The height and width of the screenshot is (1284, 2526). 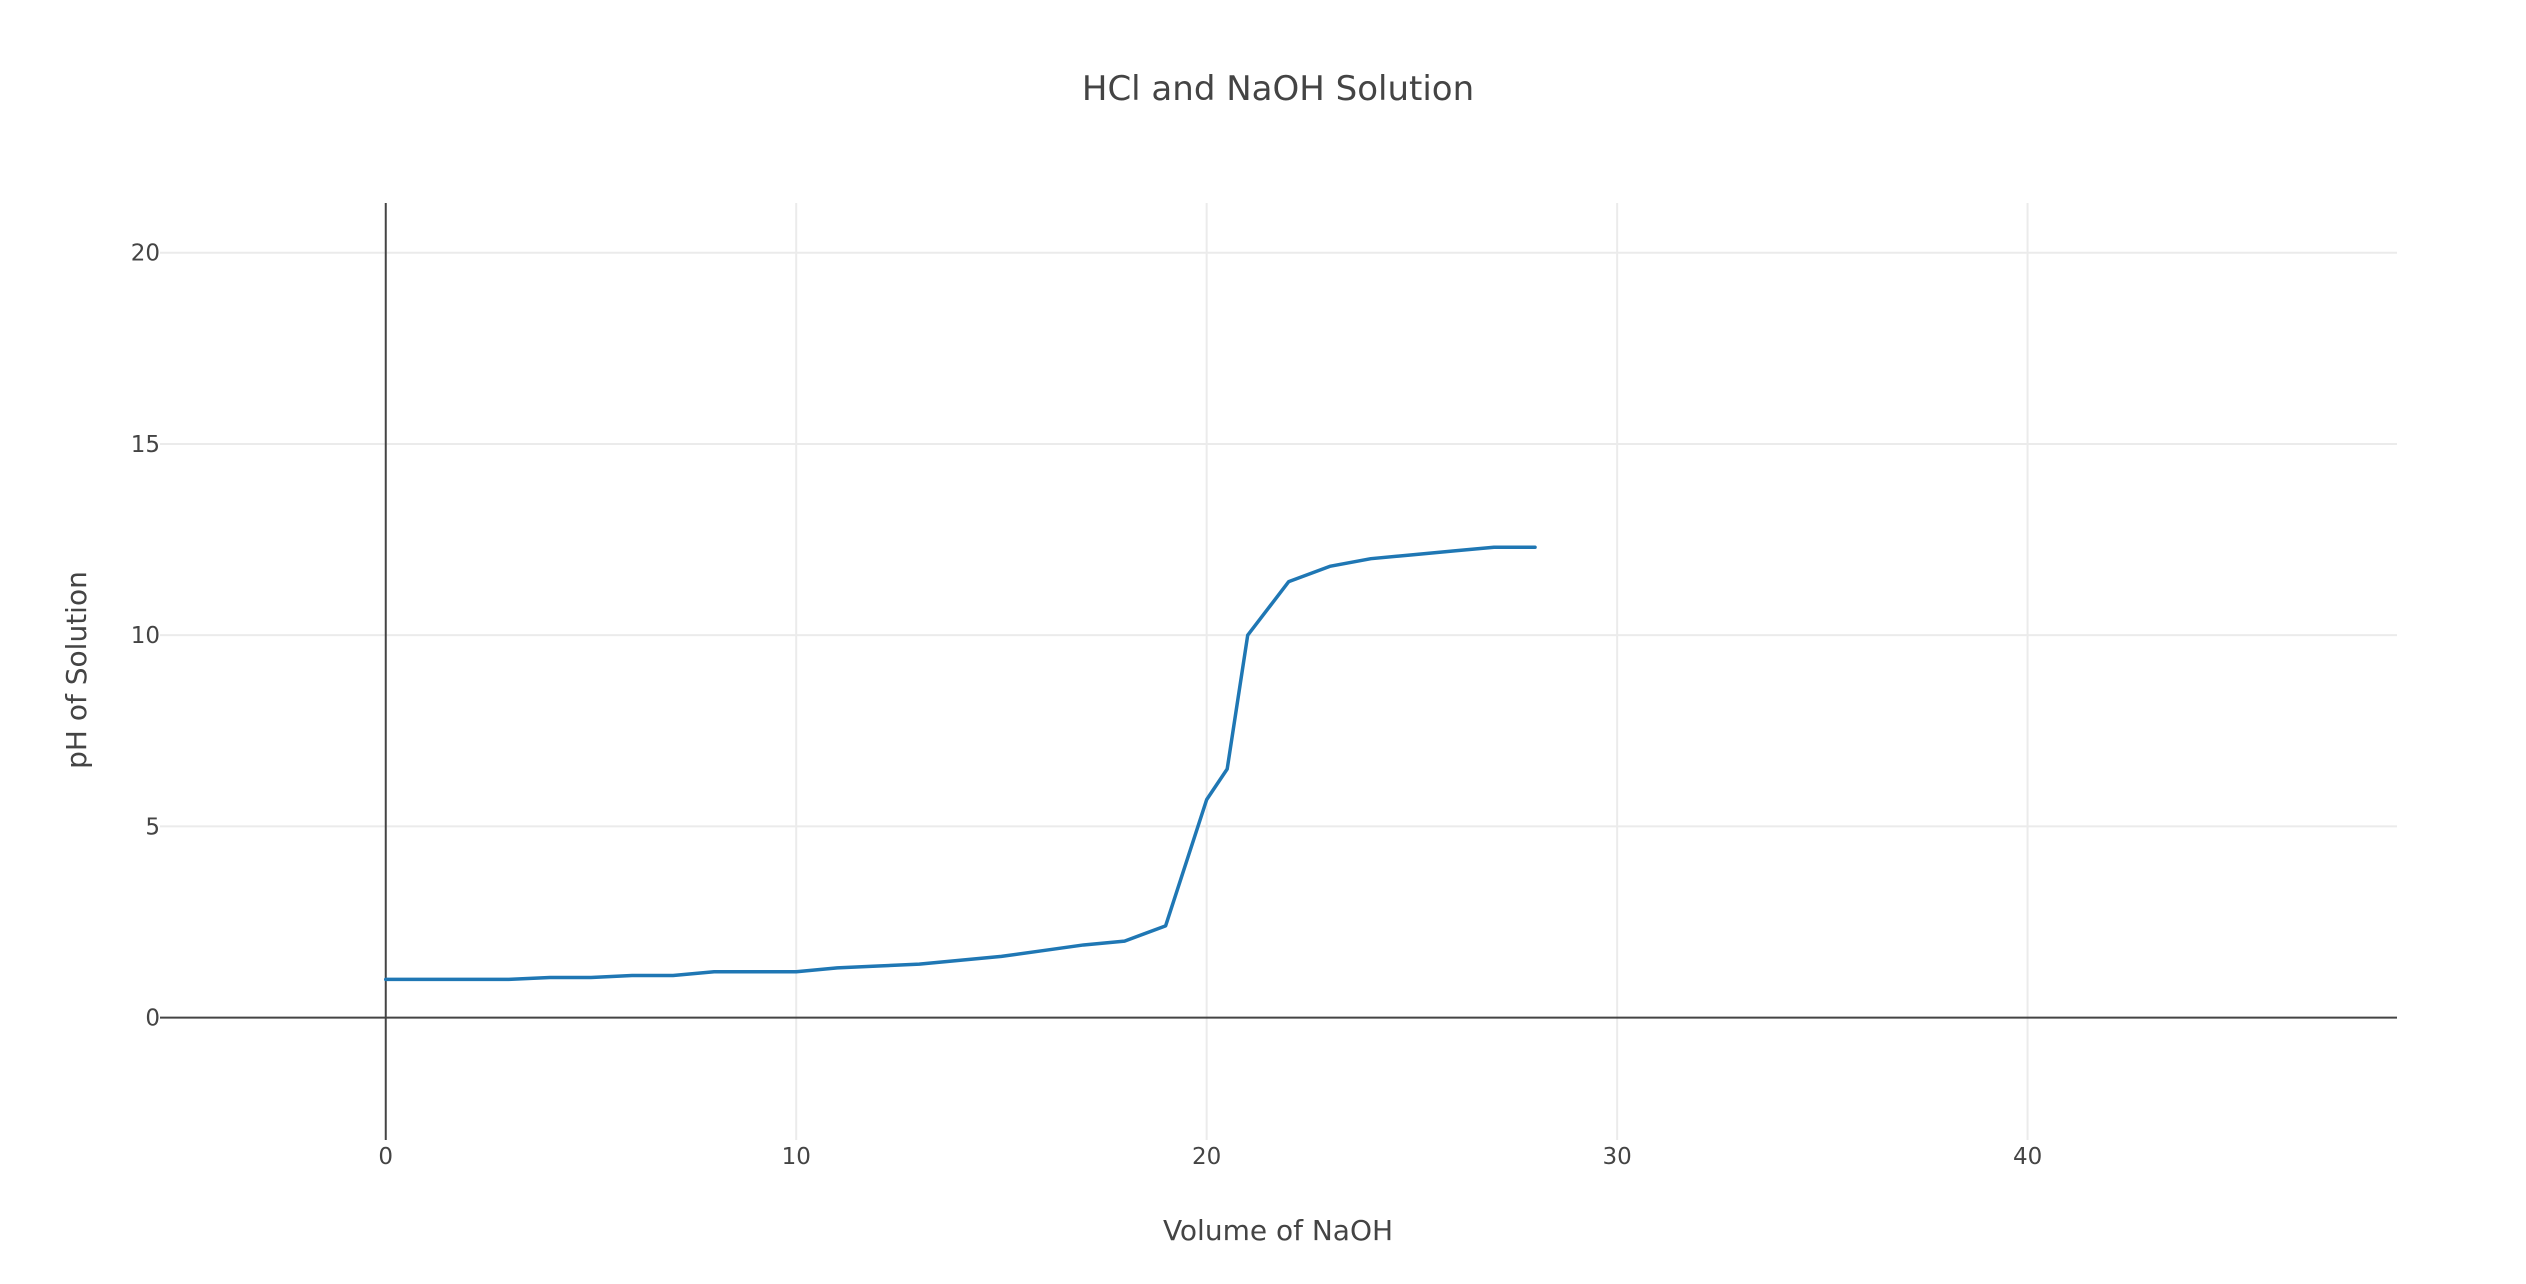 I want to click on x-tick-label: 20, so click(x=1206, y=1157).